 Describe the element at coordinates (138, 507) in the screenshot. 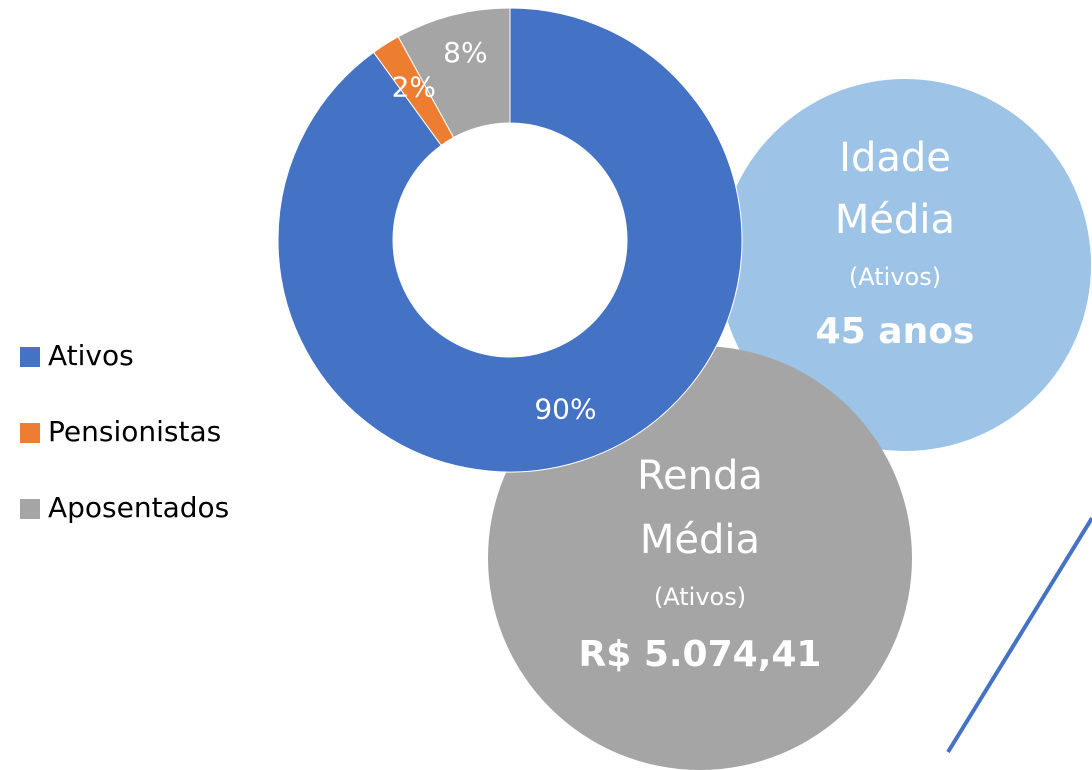

I see `legend-label: Aposentados` at that location.